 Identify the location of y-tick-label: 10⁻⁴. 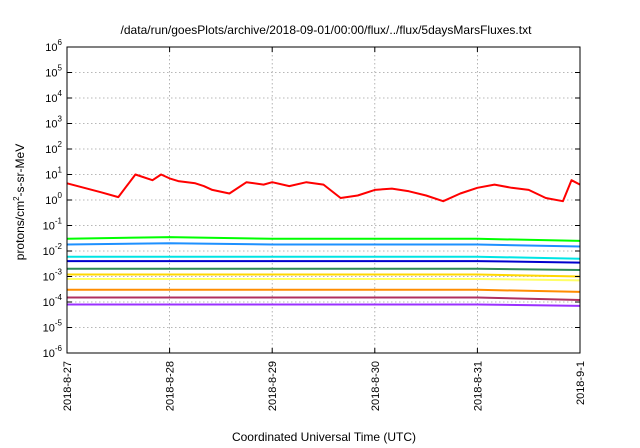
(53, 301).